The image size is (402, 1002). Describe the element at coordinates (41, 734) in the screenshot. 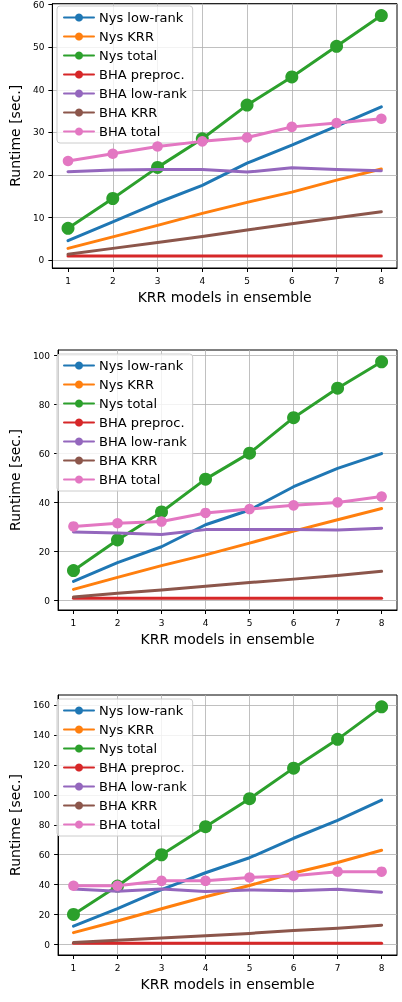

I see `y-tick-label: 140` at that location.